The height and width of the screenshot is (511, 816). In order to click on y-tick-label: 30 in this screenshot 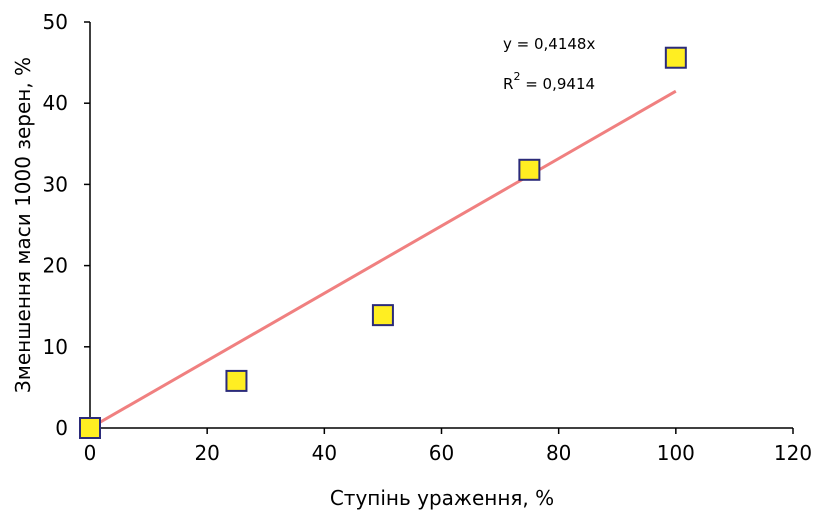, I will do `click(55, 184)`.